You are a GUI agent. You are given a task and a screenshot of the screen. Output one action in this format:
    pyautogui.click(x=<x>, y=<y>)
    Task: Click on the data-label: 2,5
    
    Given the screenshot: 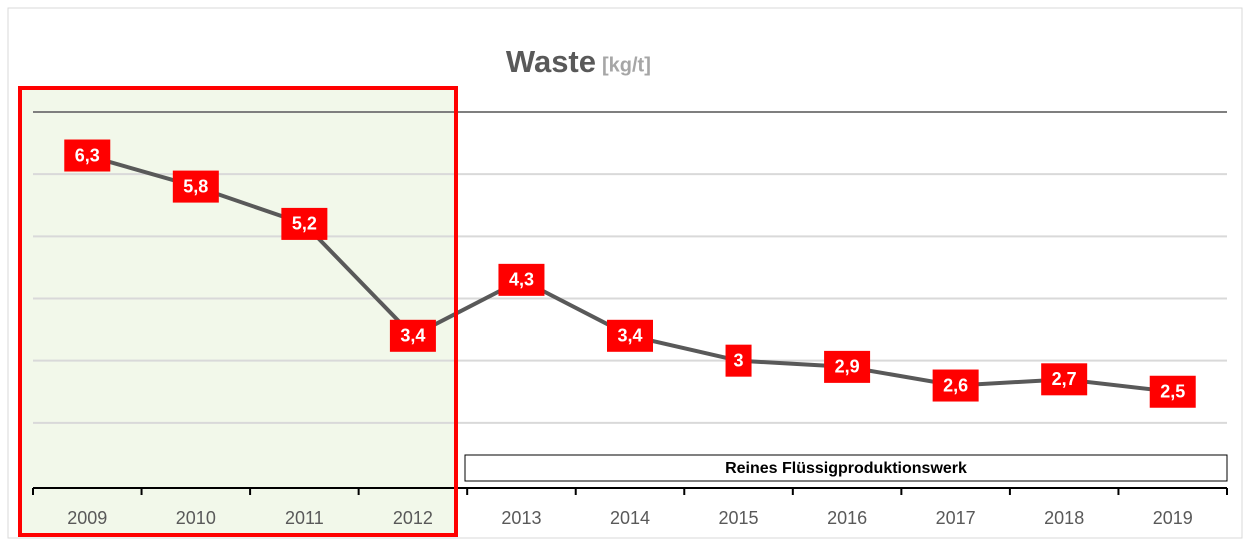 What is the action you would take?
    pyautogui.click(x=1172, y=392)
    